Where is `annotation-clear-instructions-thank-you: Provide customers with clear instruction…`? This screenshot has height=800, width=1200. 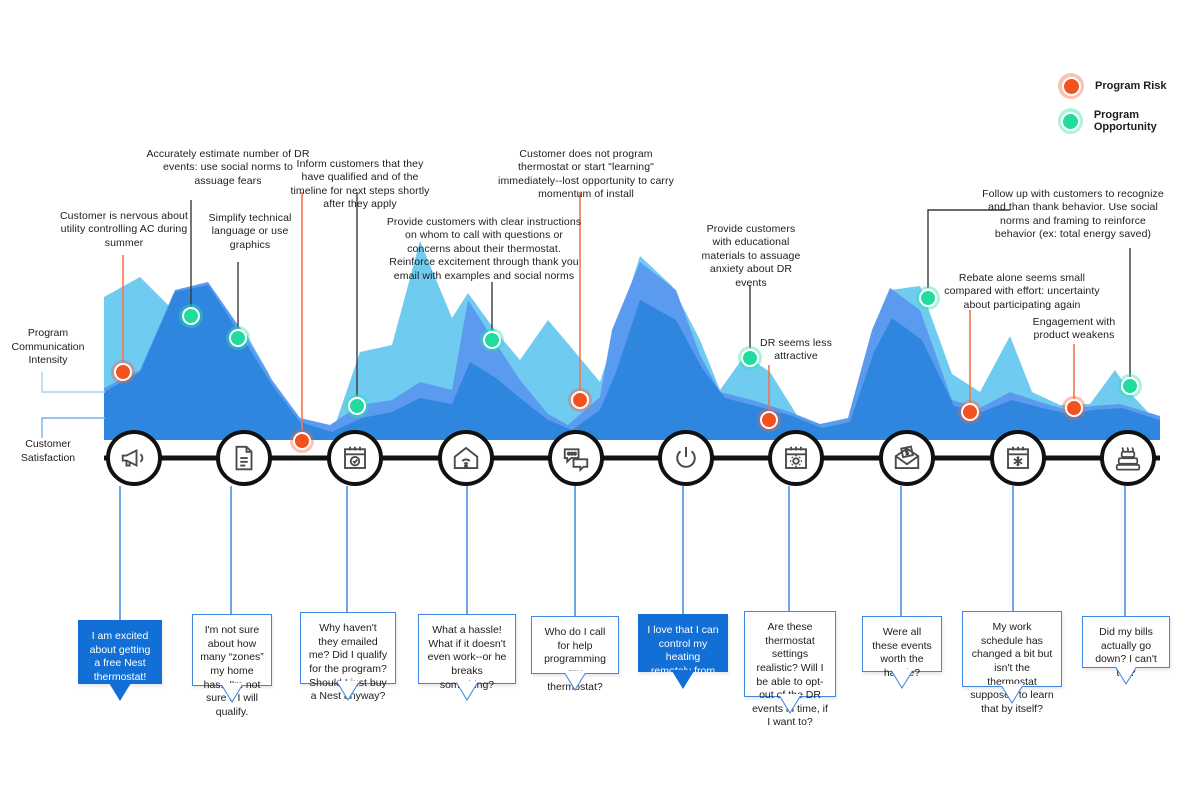 annotation-clear-instructions-thank-you: Provide customers with clear instruction… is located at coordinates (484, 249).